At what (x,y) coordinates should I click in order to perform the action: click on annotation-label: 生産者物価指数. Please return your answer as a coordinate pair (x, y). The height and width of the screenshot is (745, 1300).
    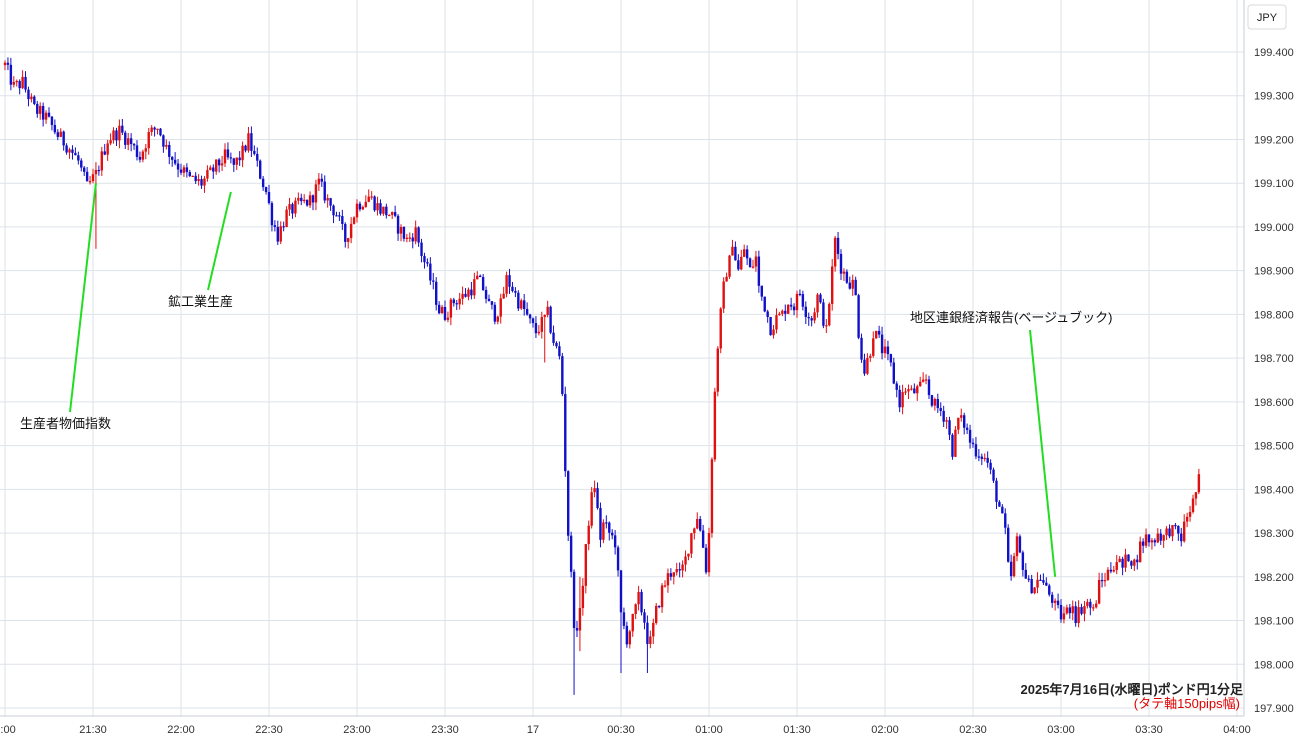
    Looking at the image, I should click on (65, 423).